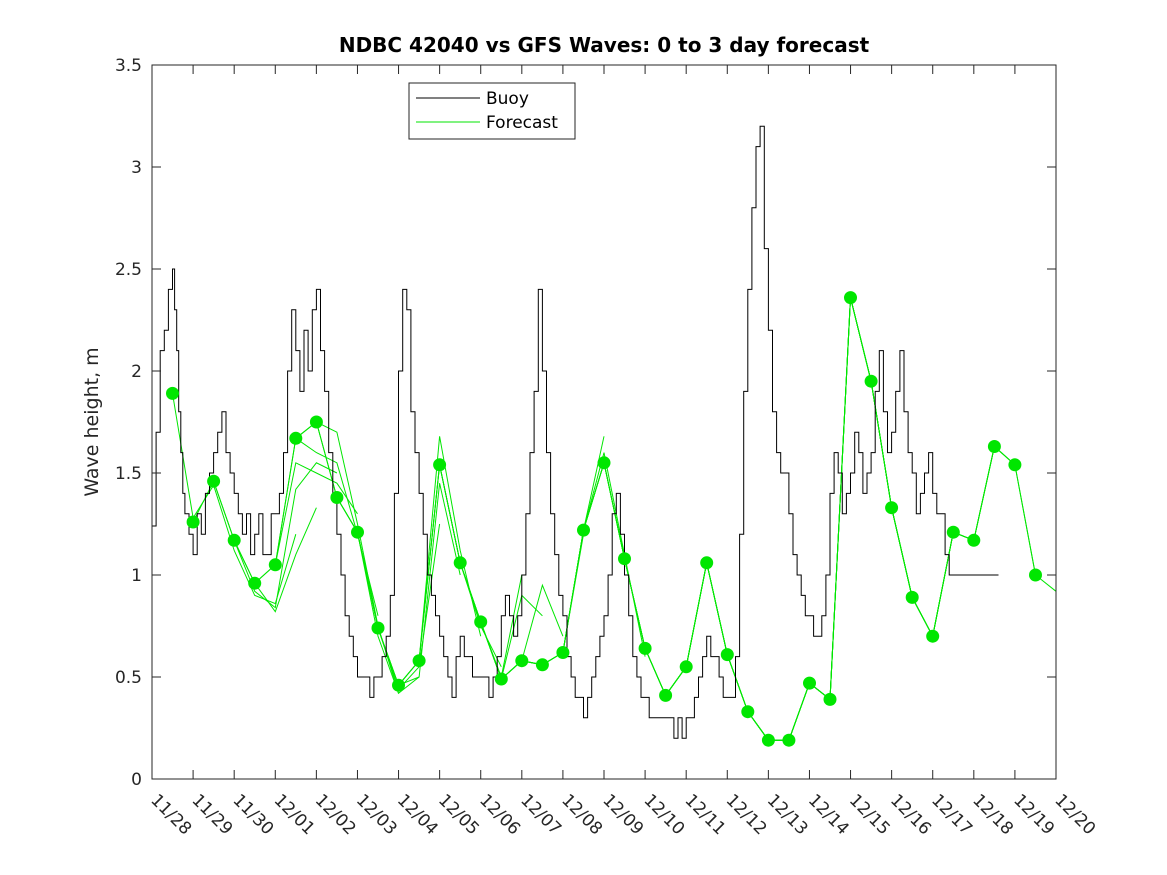 The height and width of the screenshot is (875, 1167). What do you see at coordinates (136, 780) in the screenshot?
I see `y-tick-label: 0` at bounding box center [136, 780].